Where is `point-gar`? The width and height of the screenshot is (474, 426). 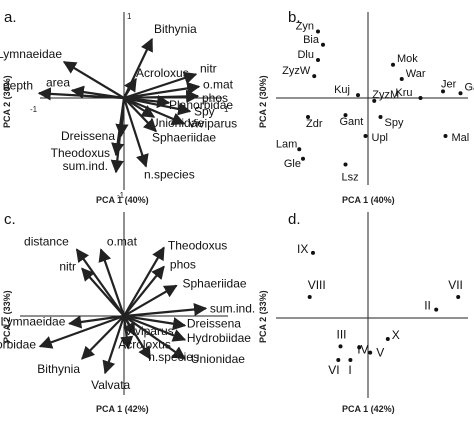 point-gar is located at coordinates (460, 93).